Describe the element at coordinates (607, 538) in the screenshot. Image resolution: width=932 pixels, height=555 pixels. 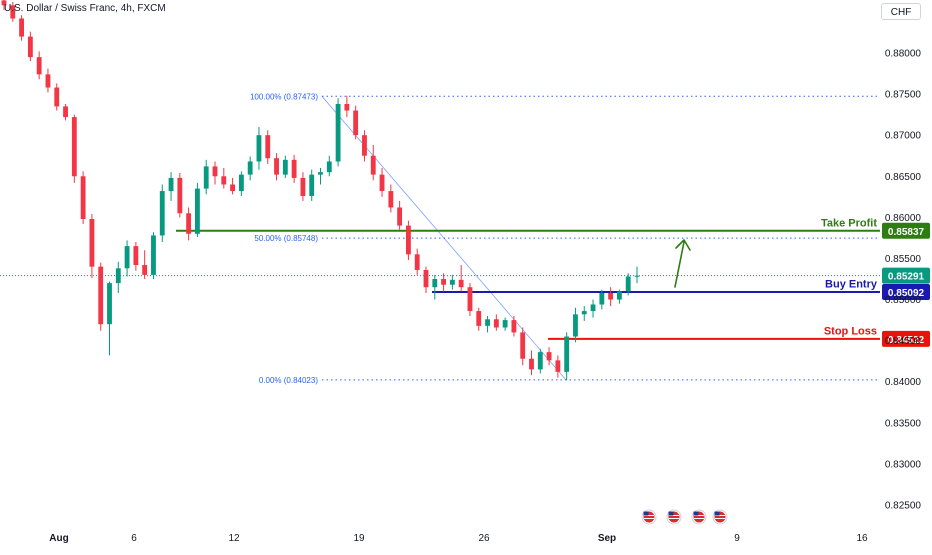
I see `x-axis-tick-label: Sep` at that location.